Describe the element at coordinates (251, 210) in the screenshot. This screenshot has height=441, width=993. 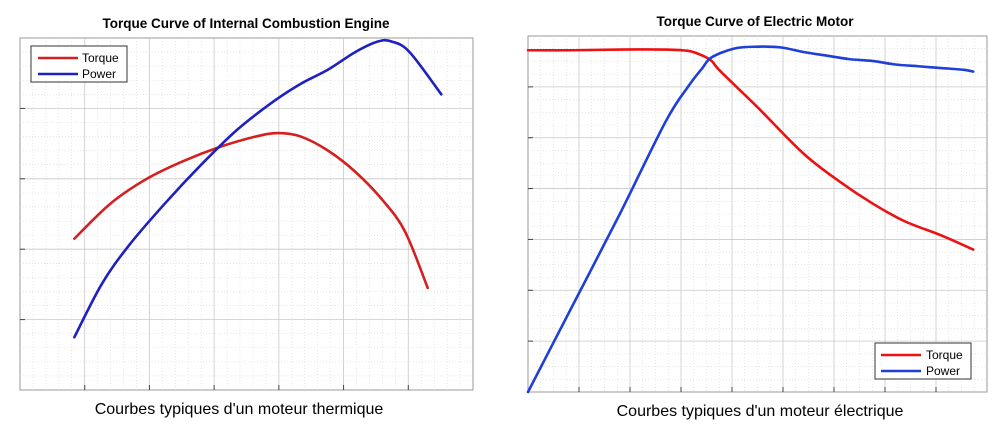
I see `series-line-torque` at that location.